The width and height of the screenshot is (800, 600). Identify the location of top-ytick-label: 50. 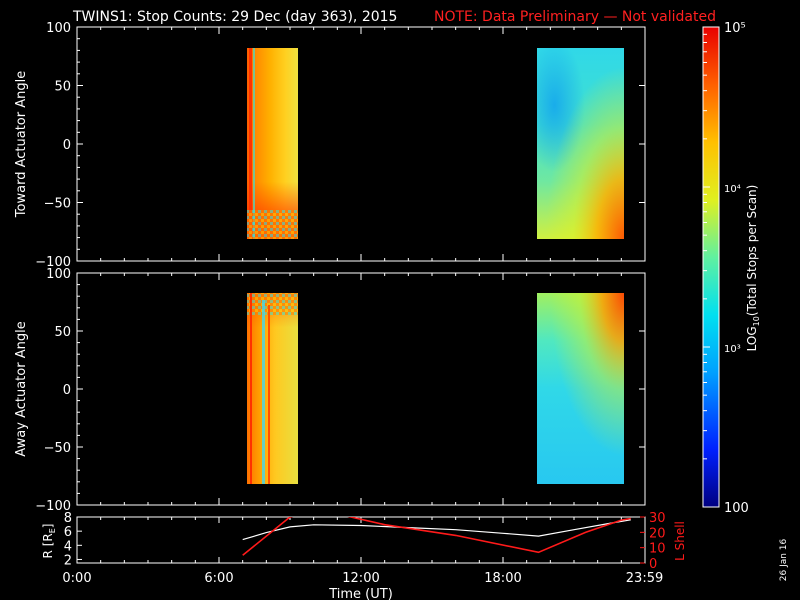
(62, 87).